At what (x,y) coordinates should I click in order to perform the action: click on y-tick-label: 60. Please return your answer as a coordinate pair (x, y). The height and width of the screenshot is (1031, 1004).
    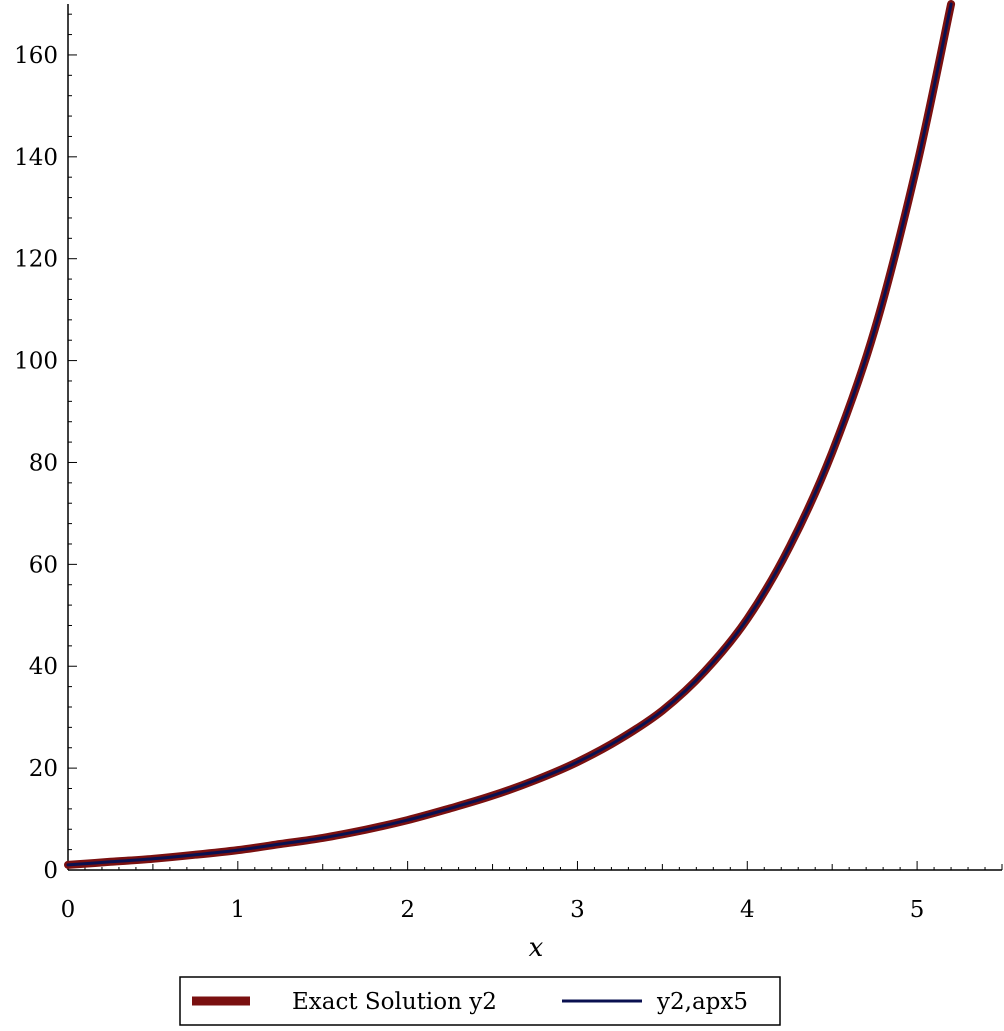
    Looking at the image, I should click on (43, 565).